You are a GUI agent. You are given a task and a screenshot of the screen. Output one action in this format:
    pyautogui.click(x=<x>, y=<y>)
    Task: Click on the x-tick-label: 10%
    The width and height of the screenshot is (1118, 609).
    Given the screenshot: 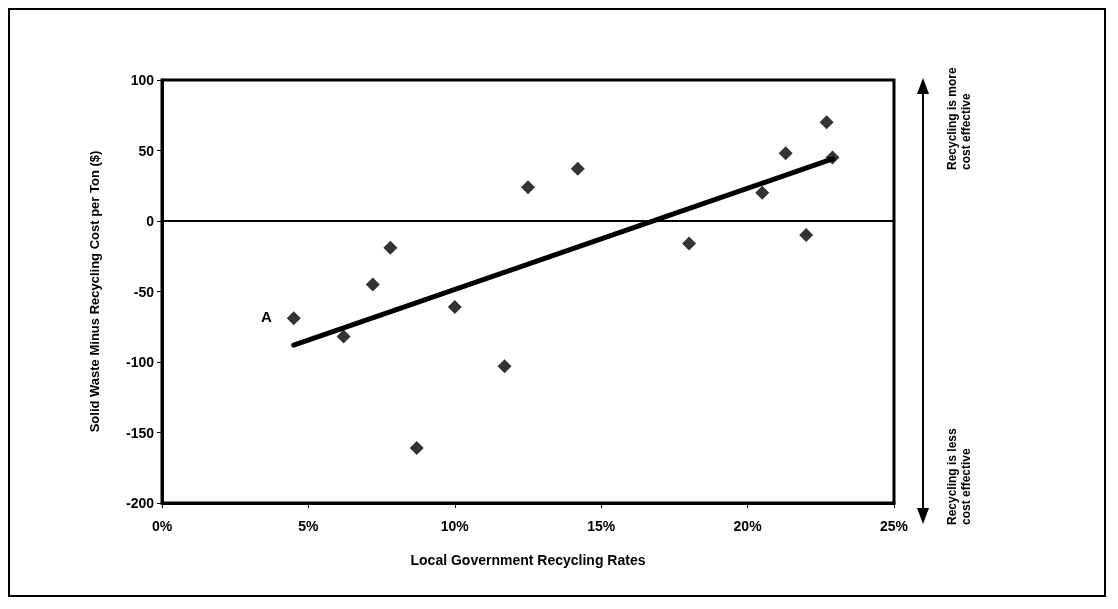 What is the action you would take?
    pyautogui.click(x=455, y=526)
    